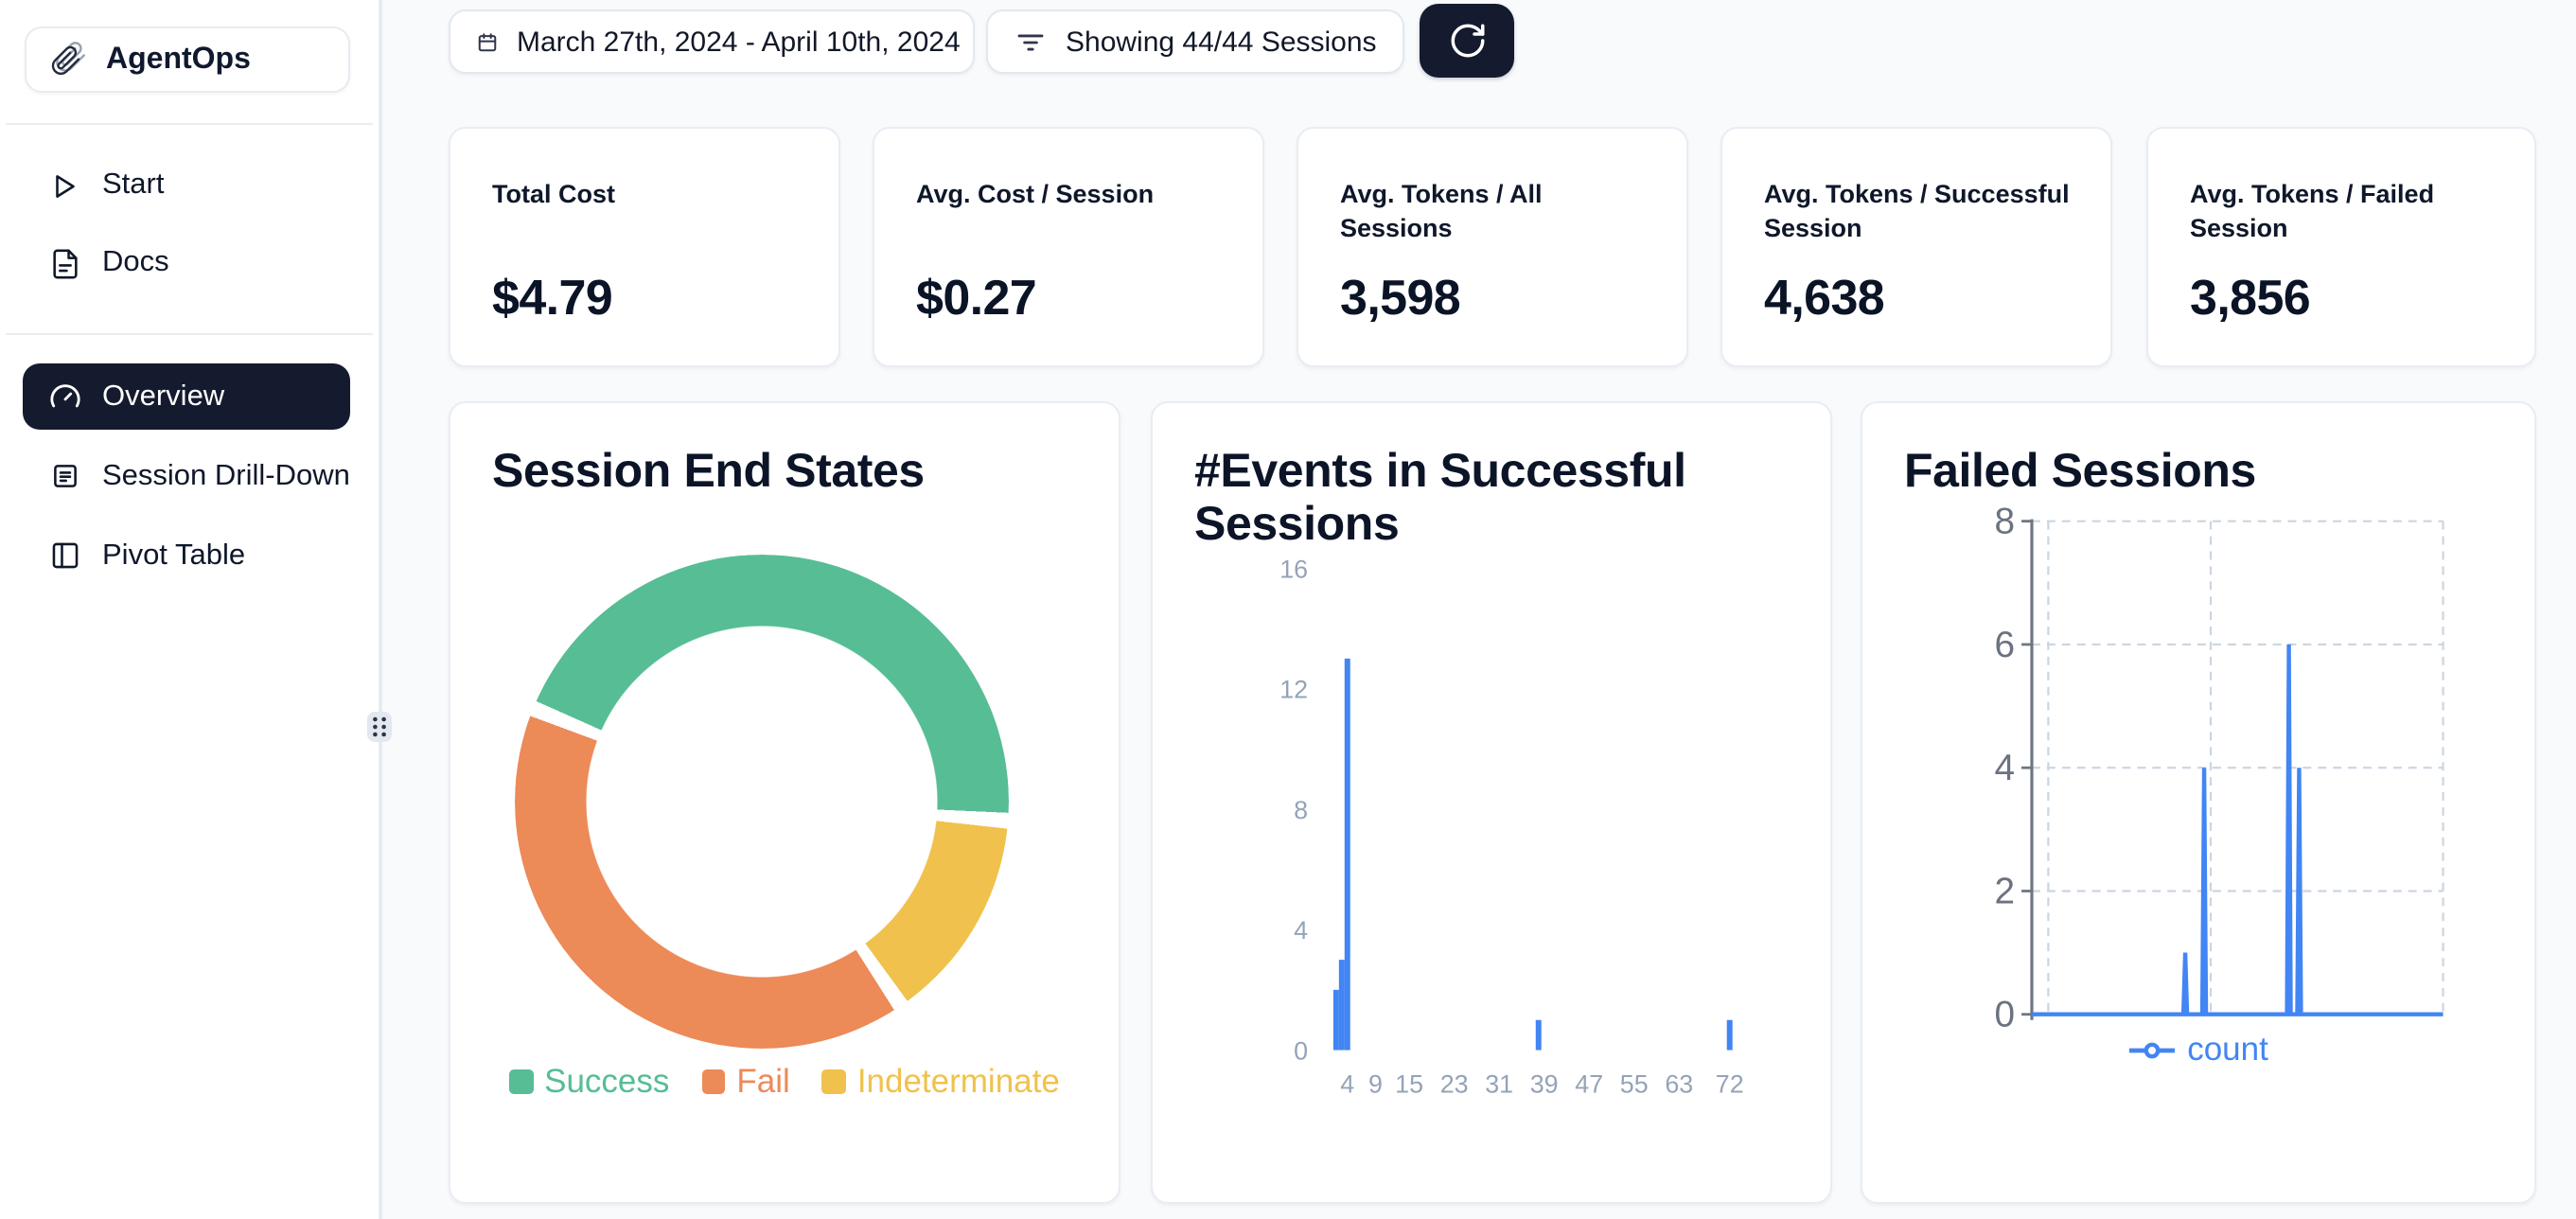 The image size is (2576, 1219). What do you see at coordinates (553, 194) in the screenshot?
I see `stat-label: Total Cost` at bounding box center [553, 194].